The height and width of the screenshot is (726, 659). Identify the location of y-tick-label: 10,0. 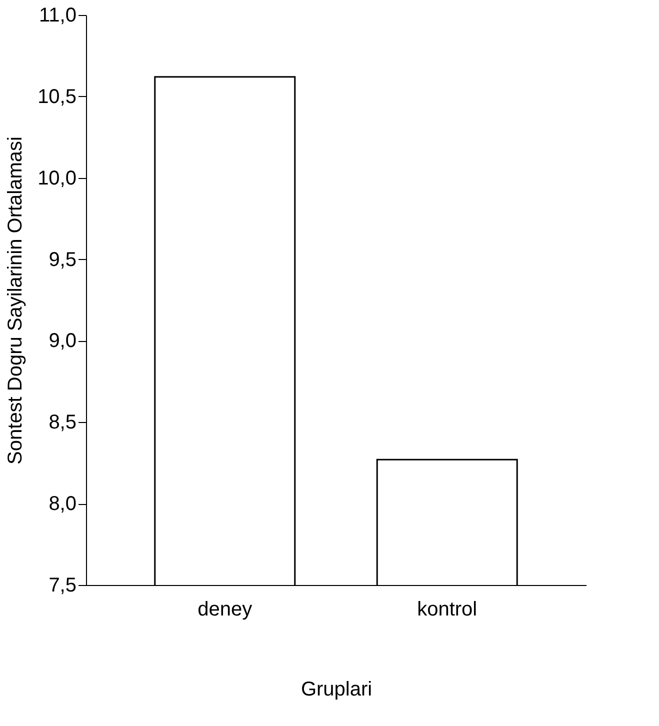
(57, 178).